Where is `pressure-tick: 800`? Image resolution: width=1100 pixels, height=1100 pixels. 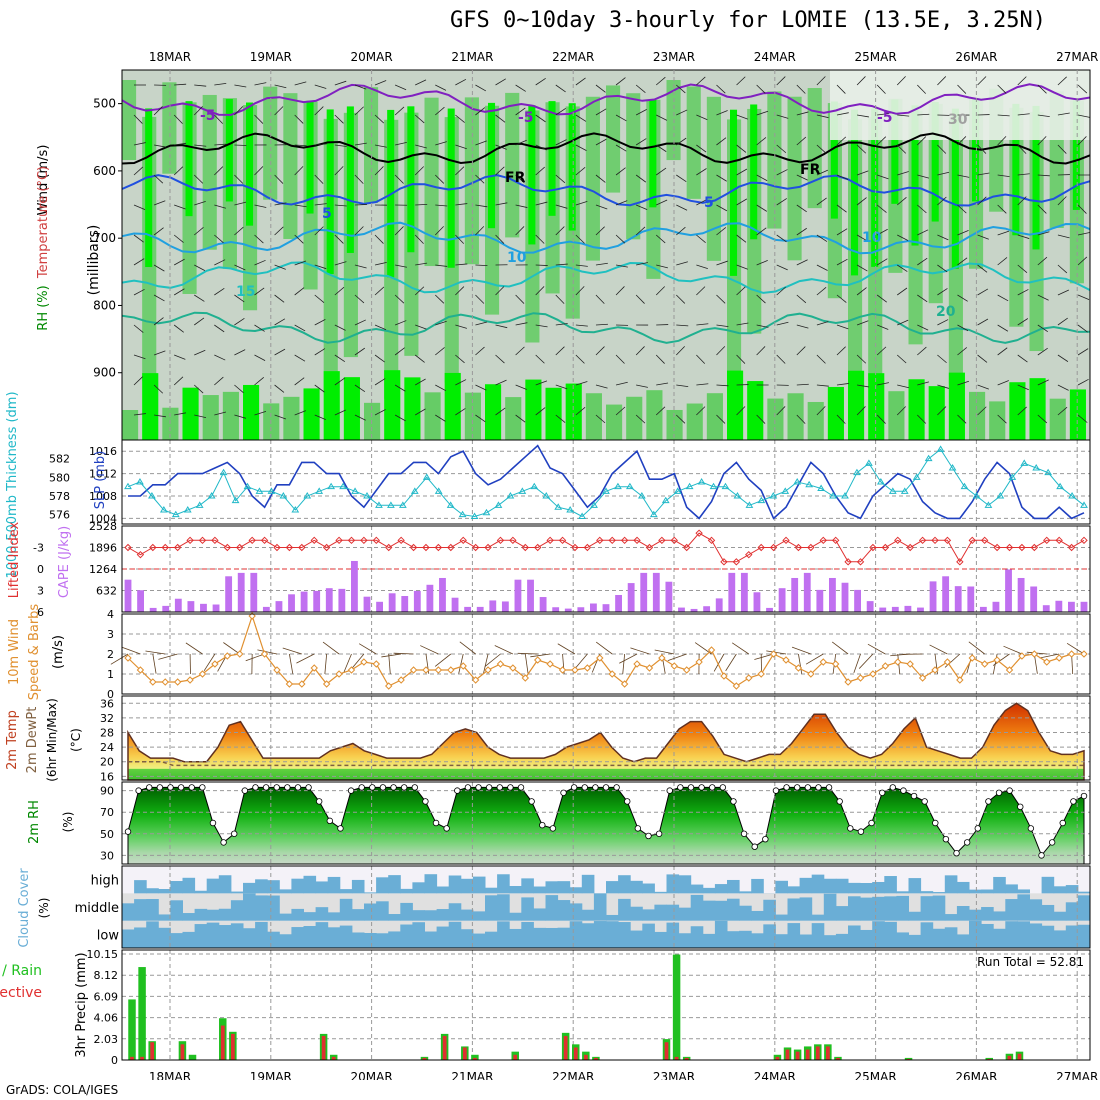 pressure-tick: 800 is located at coordinates (104, 305).